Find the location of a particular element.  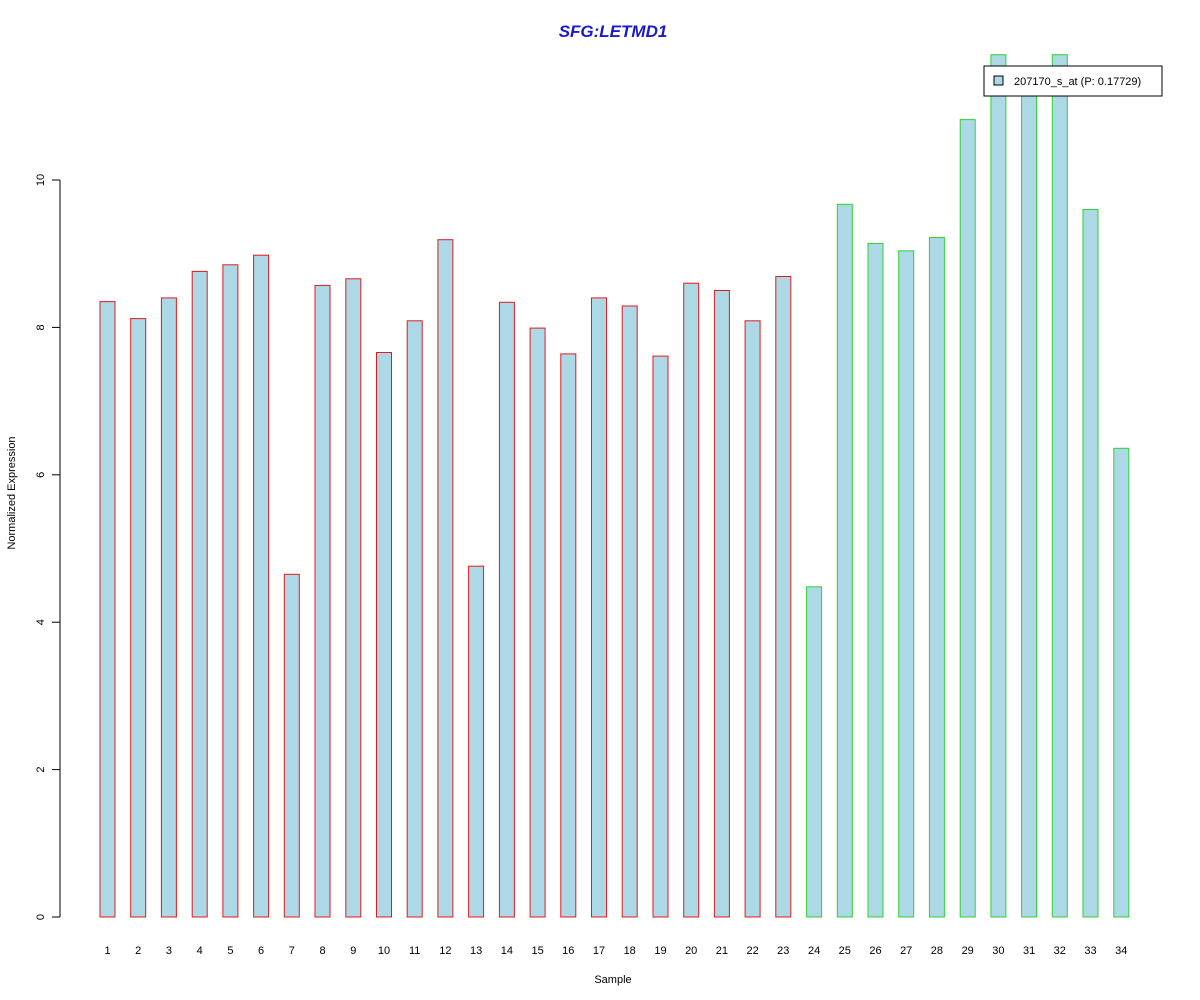

x-tick-label: 16 is located at coordinates (568, 951).